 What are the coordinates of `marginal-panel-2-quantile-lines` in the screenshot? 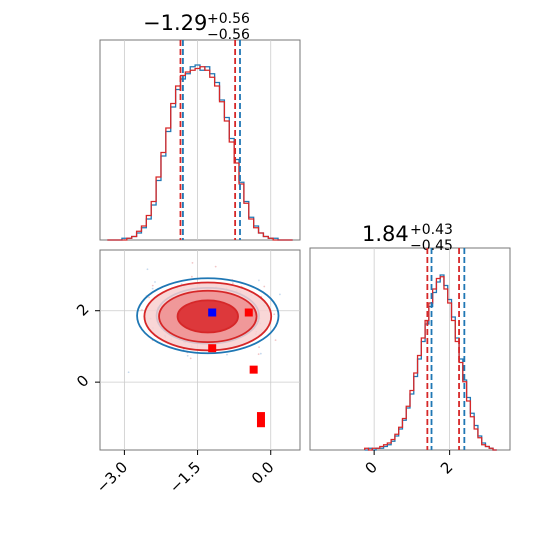 It's located at (446, 349).